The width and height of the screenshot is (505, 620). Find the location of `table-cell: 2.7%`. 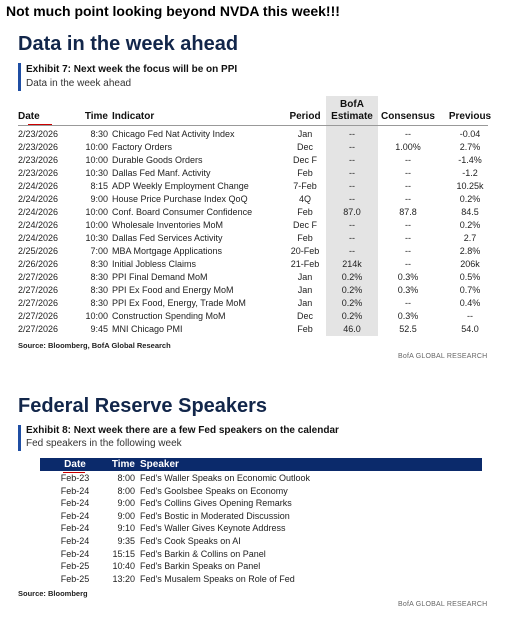

table-cell: 2.7% is located at coordinates (470, 147).